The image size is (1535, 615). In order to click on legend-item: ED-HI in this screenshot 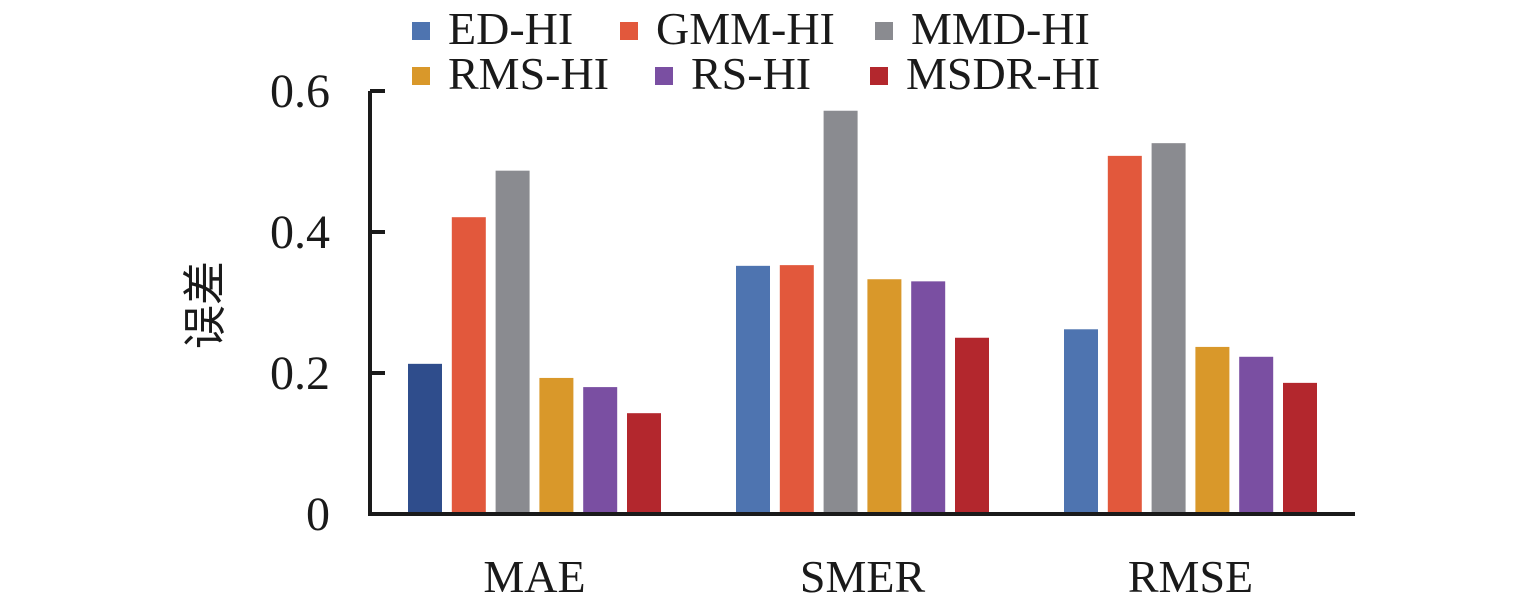, I will do `click(492, 28)`.